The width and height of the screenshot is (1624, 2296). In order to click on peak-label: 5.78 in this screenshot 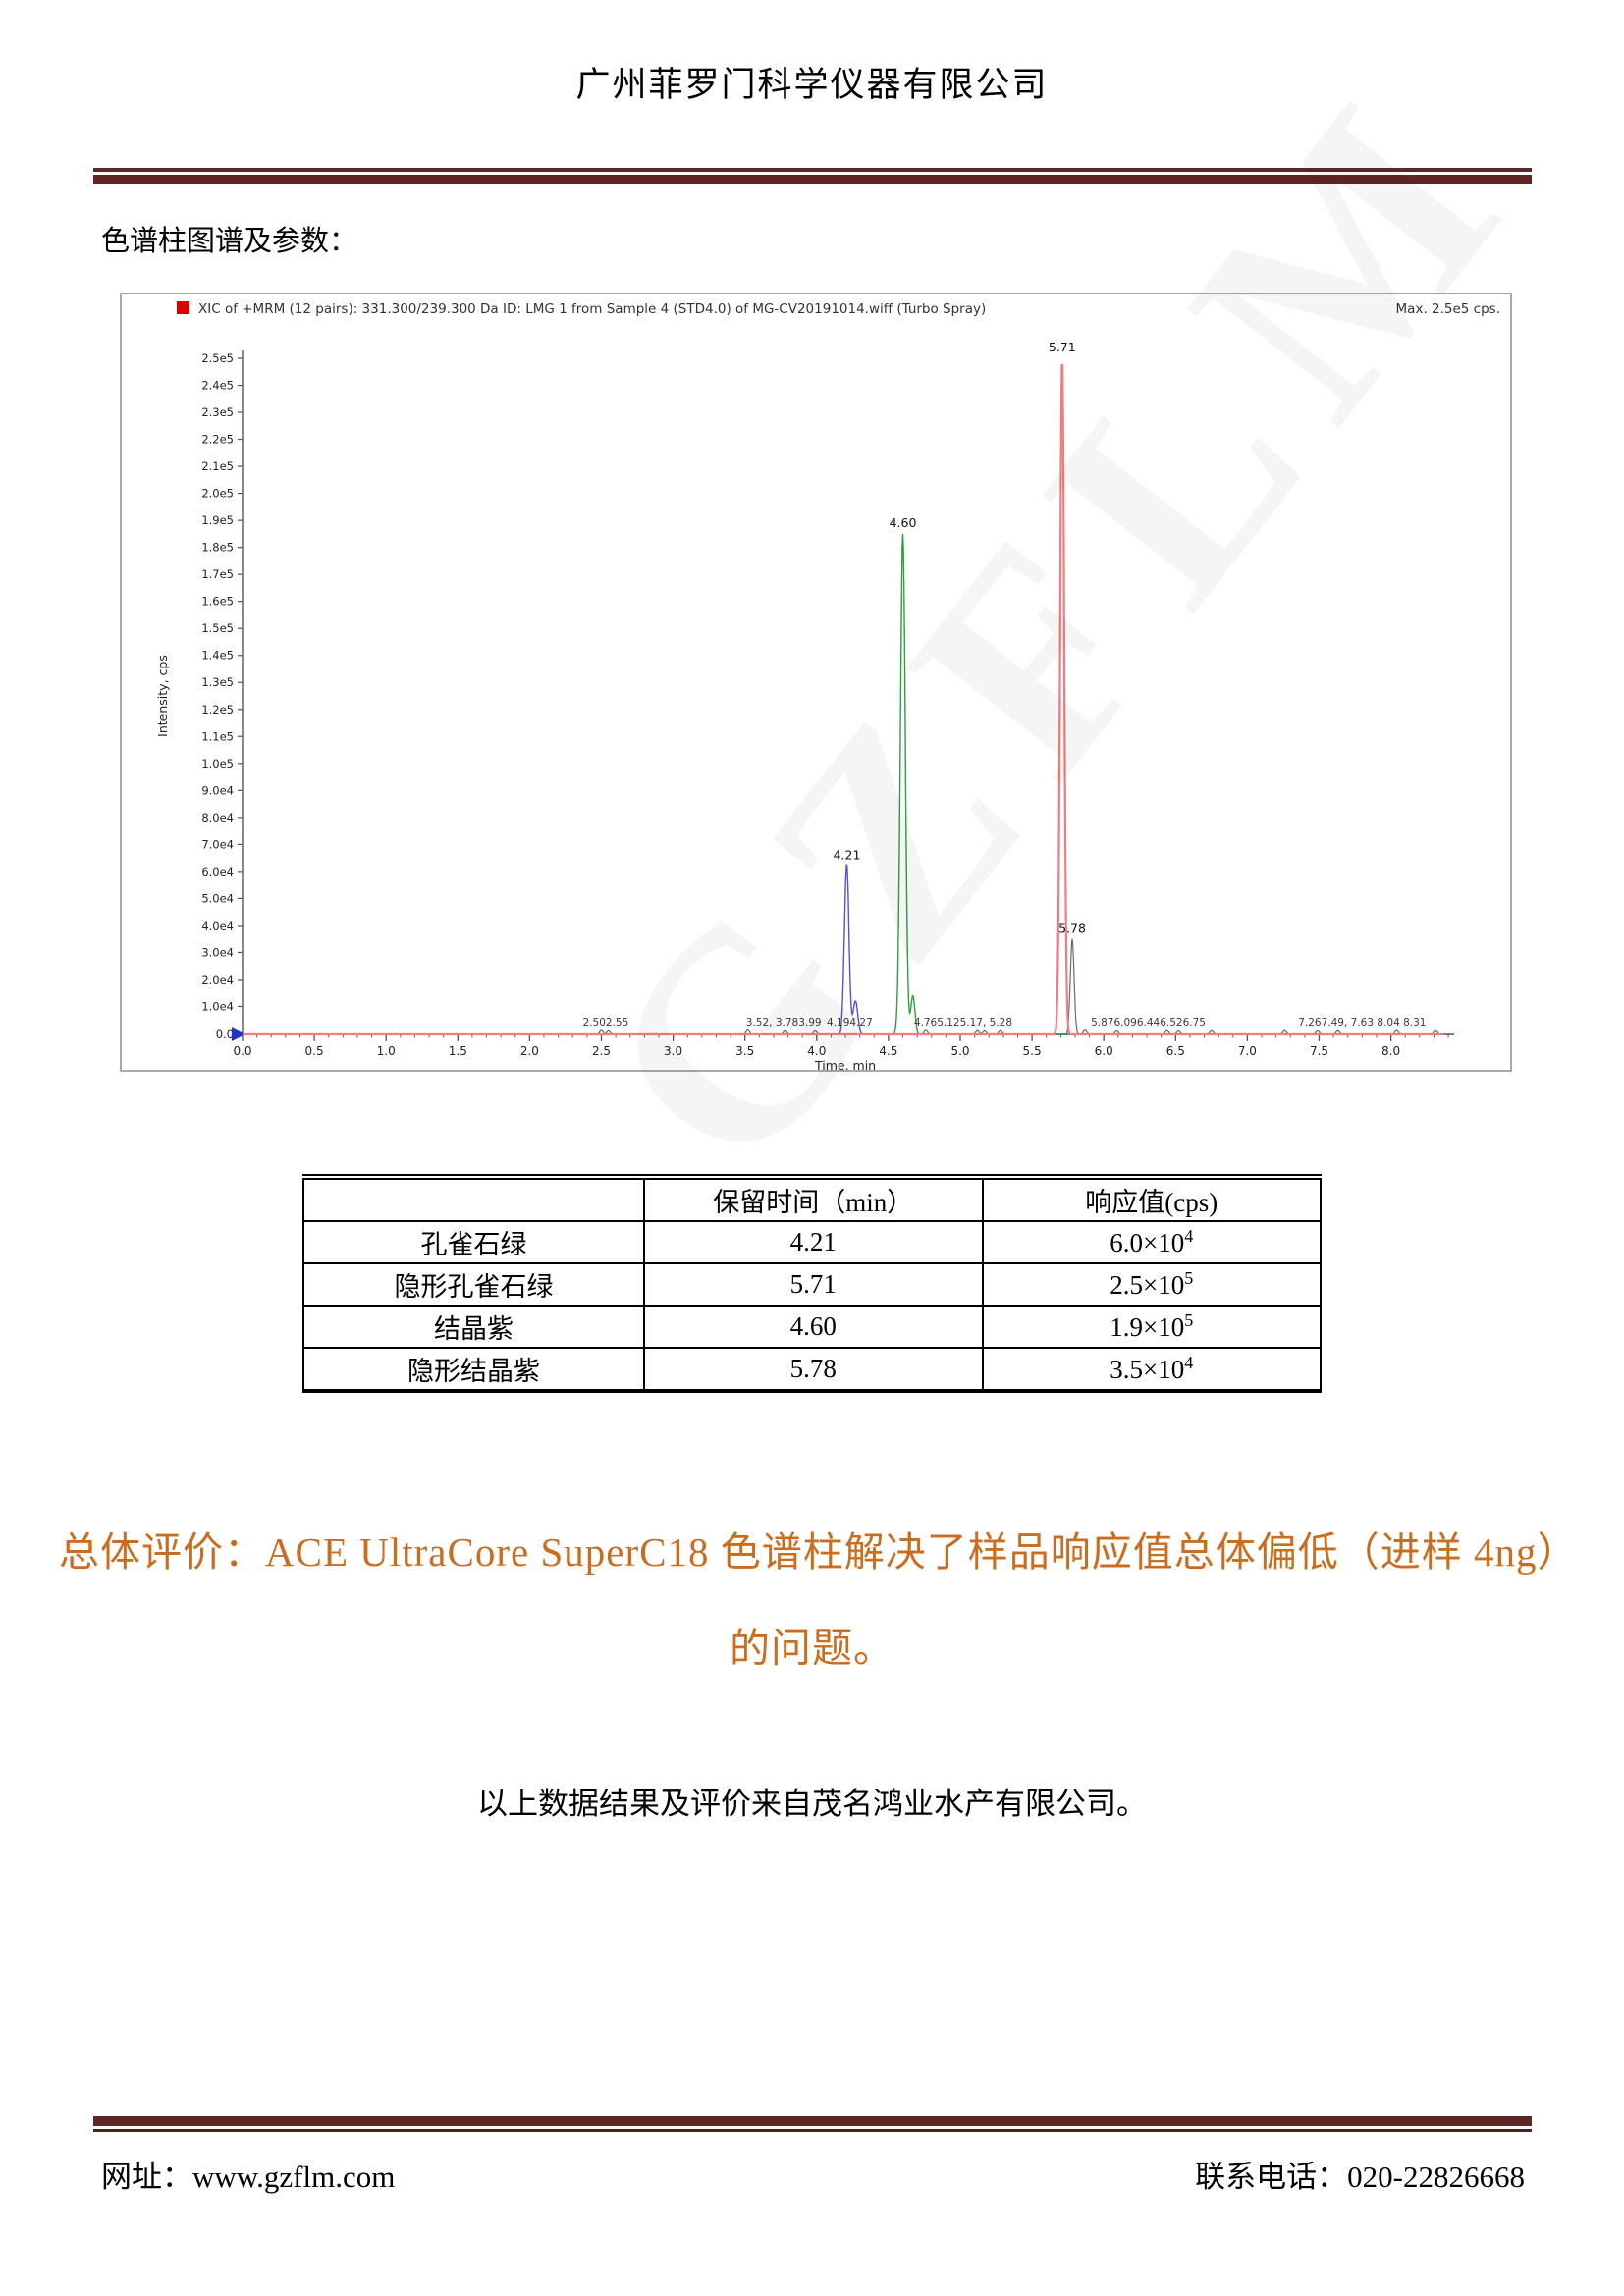, I will do `click(1072, 928)`.